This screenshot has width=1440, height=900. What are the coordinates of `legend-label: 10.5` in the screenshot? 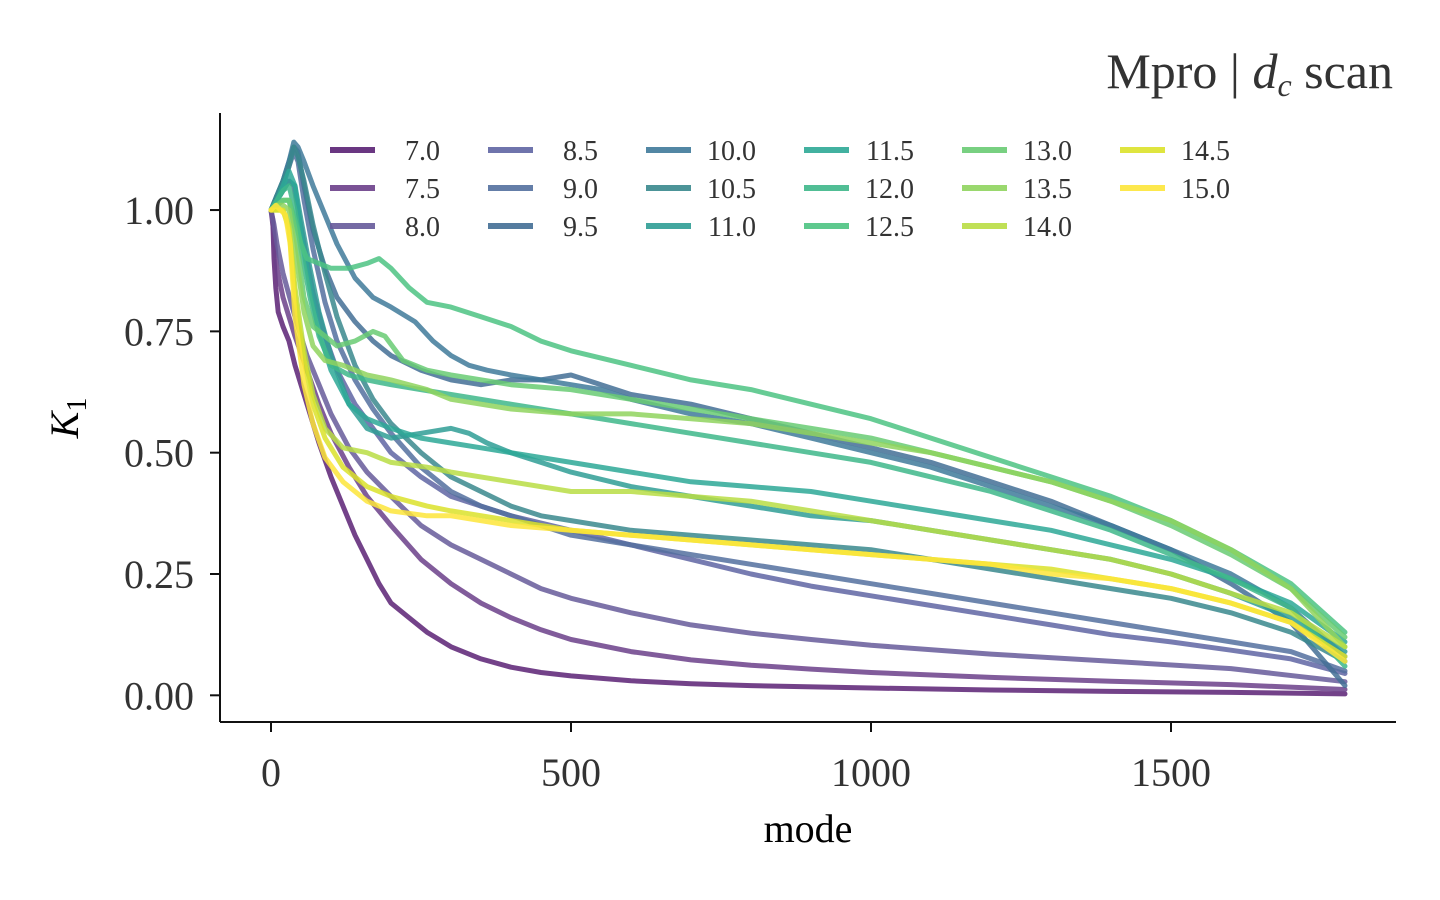 It's located at (731, 189).